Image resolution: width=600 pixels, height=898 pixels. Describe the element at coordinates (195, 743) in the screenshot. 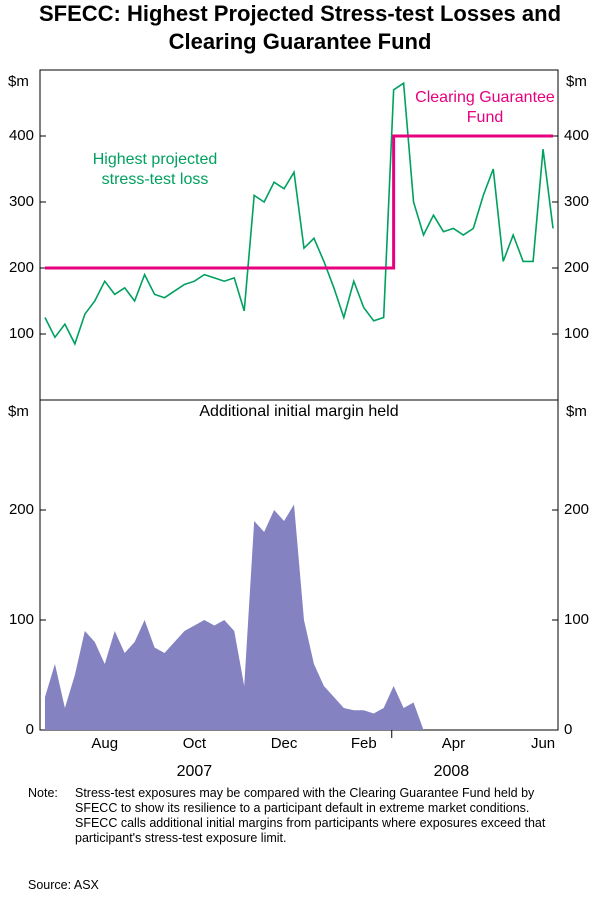

I see `x-tick-label: Oct` at that location.